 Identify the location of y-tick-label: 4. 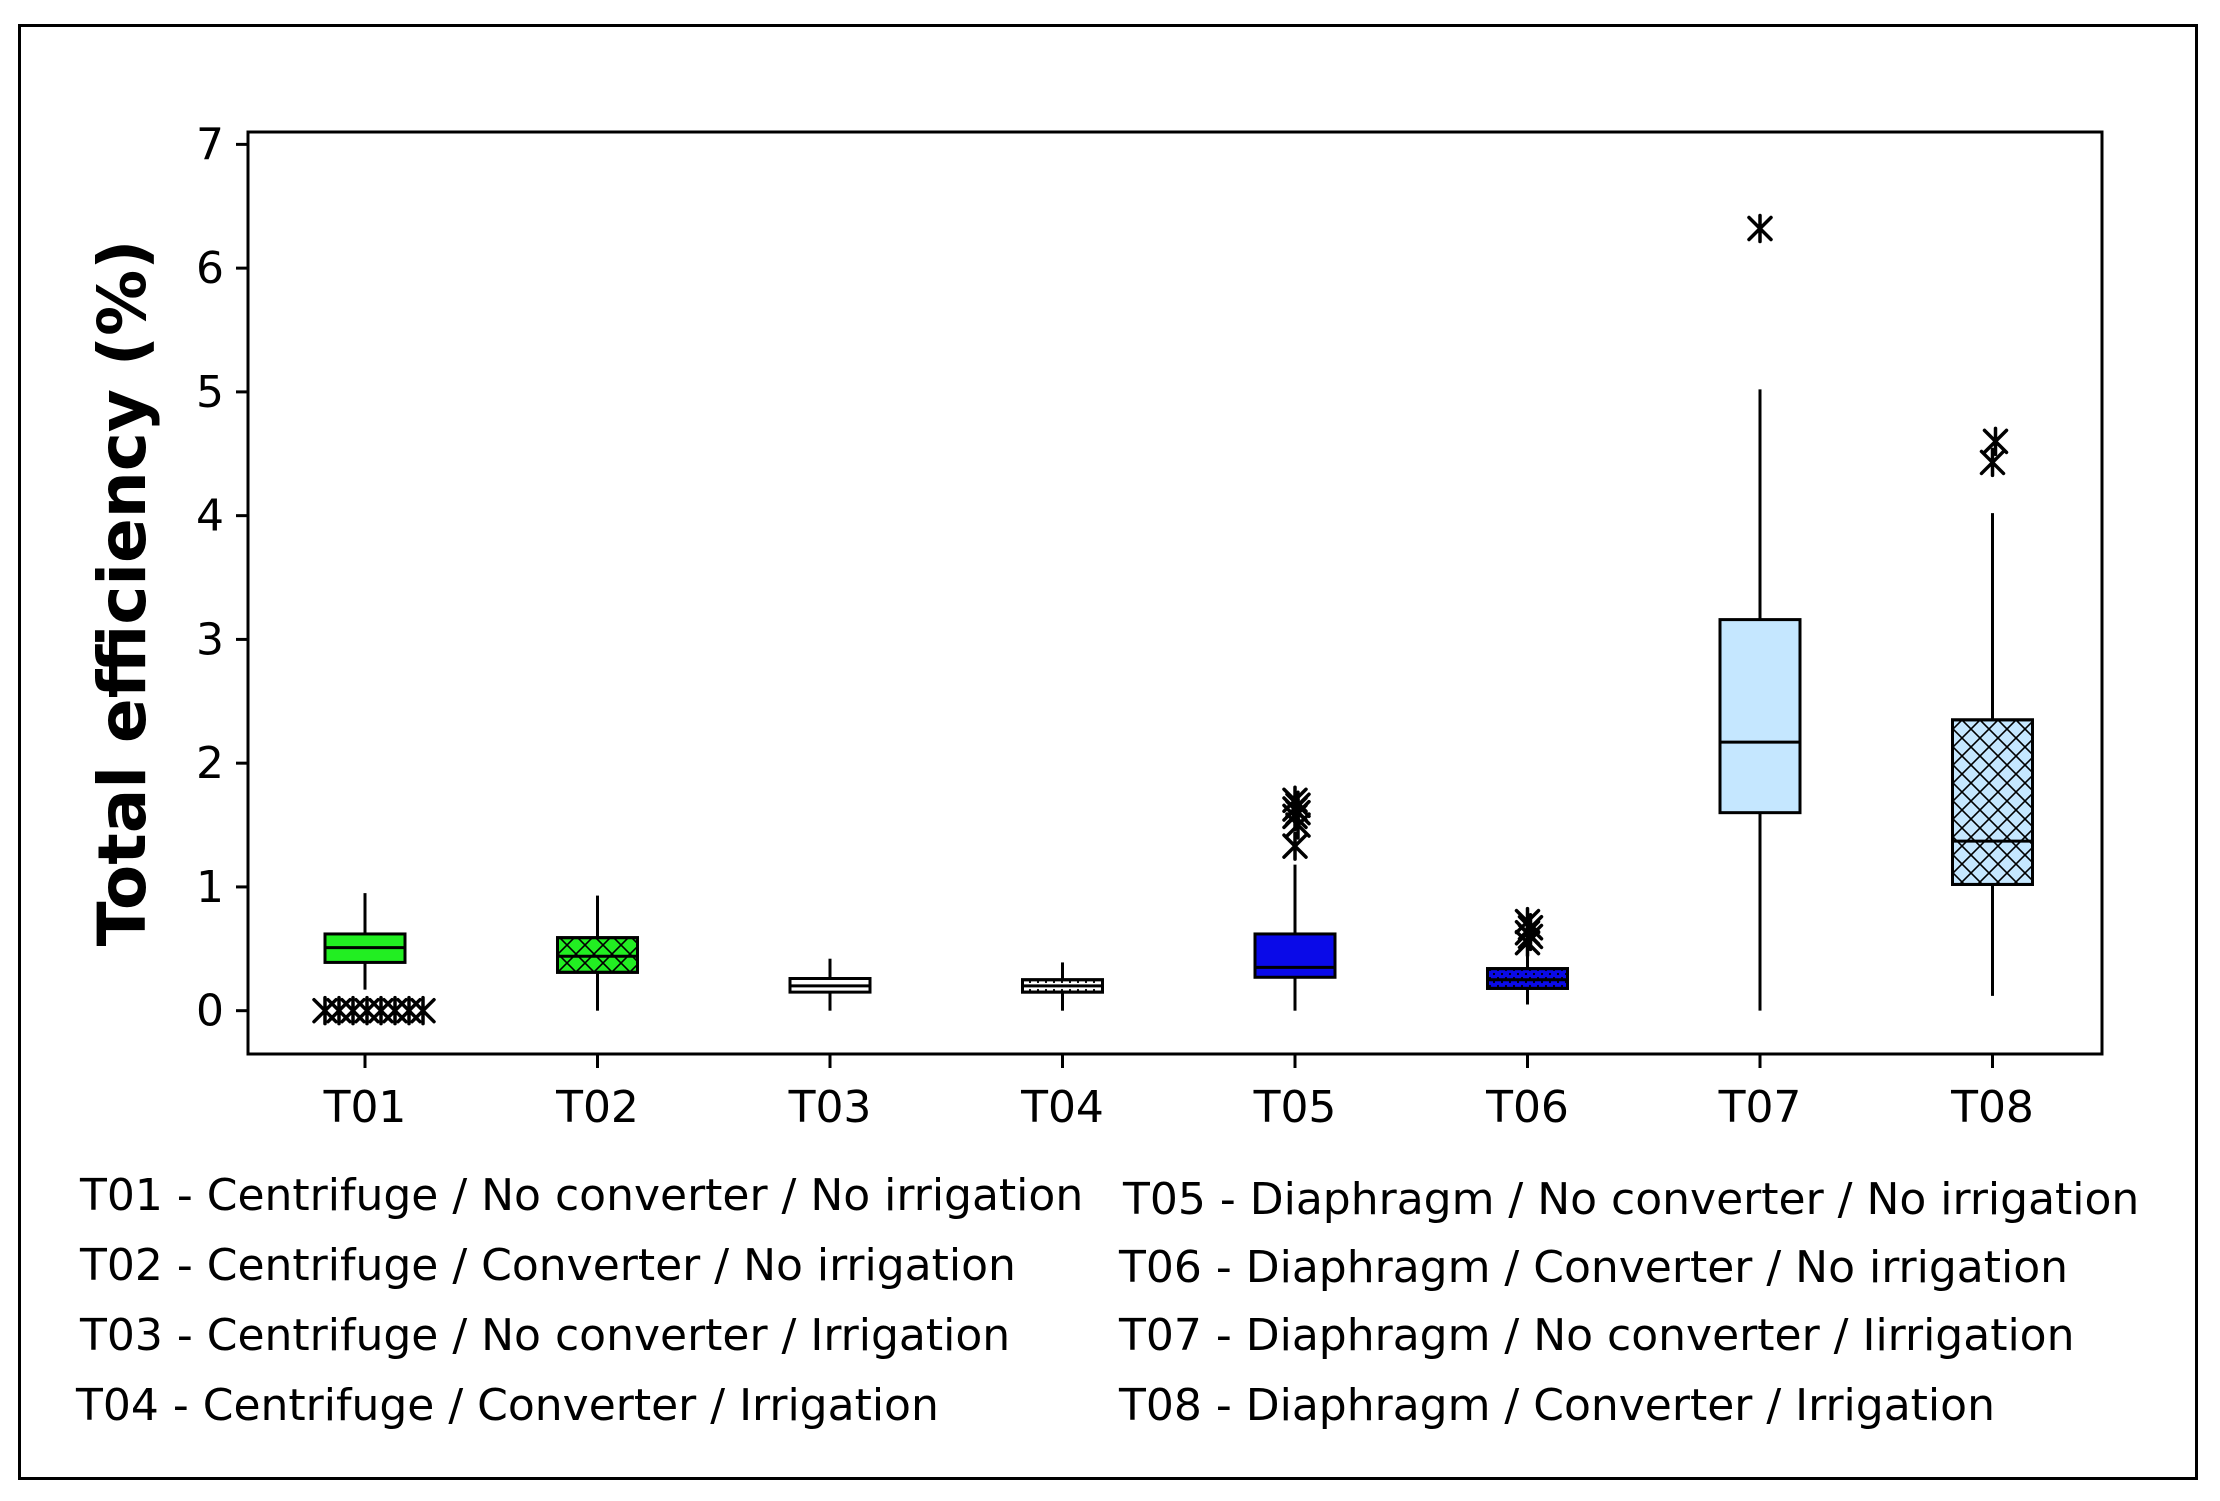
(210, 516).